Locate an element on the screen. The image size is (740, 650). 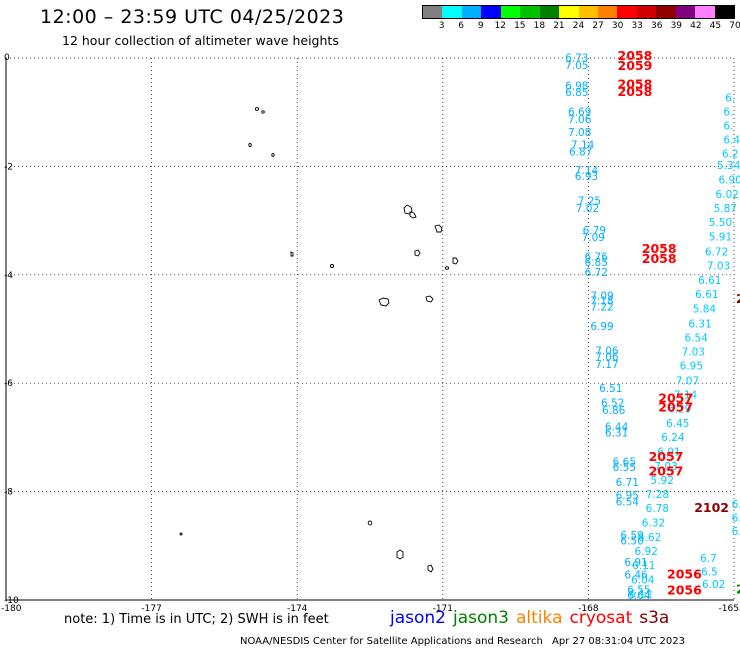
swh-value: 7.09 is located at coordinates (601, 297).